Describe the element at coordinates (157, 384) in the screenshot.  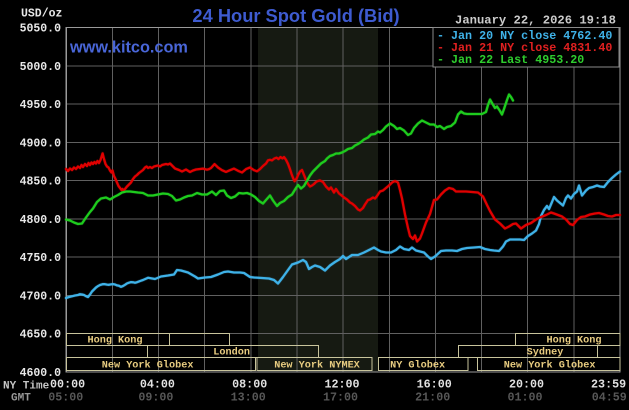
I see `svg-text: 04:00` at that location.